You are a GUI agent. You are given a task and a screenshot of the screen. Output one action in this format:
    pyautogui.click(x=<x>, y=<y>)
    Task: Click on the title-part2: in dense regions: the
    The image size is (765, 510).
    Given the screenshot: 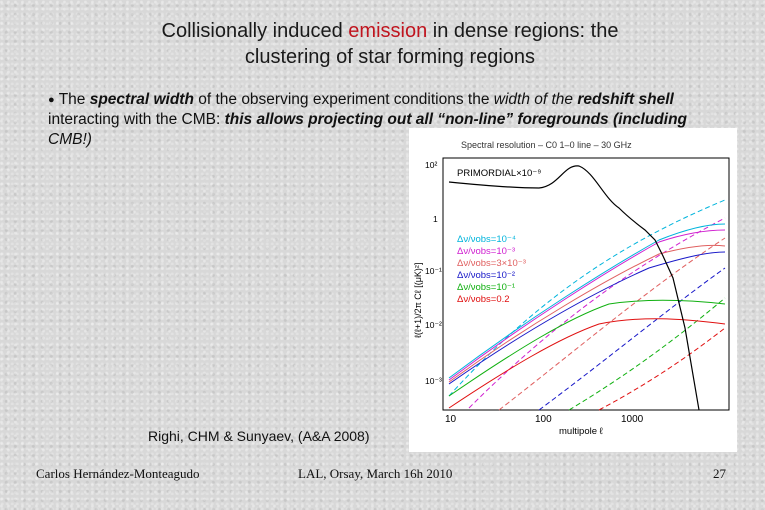 What is the action you would take?
    pyautogui.click(x=523, y=31)
    